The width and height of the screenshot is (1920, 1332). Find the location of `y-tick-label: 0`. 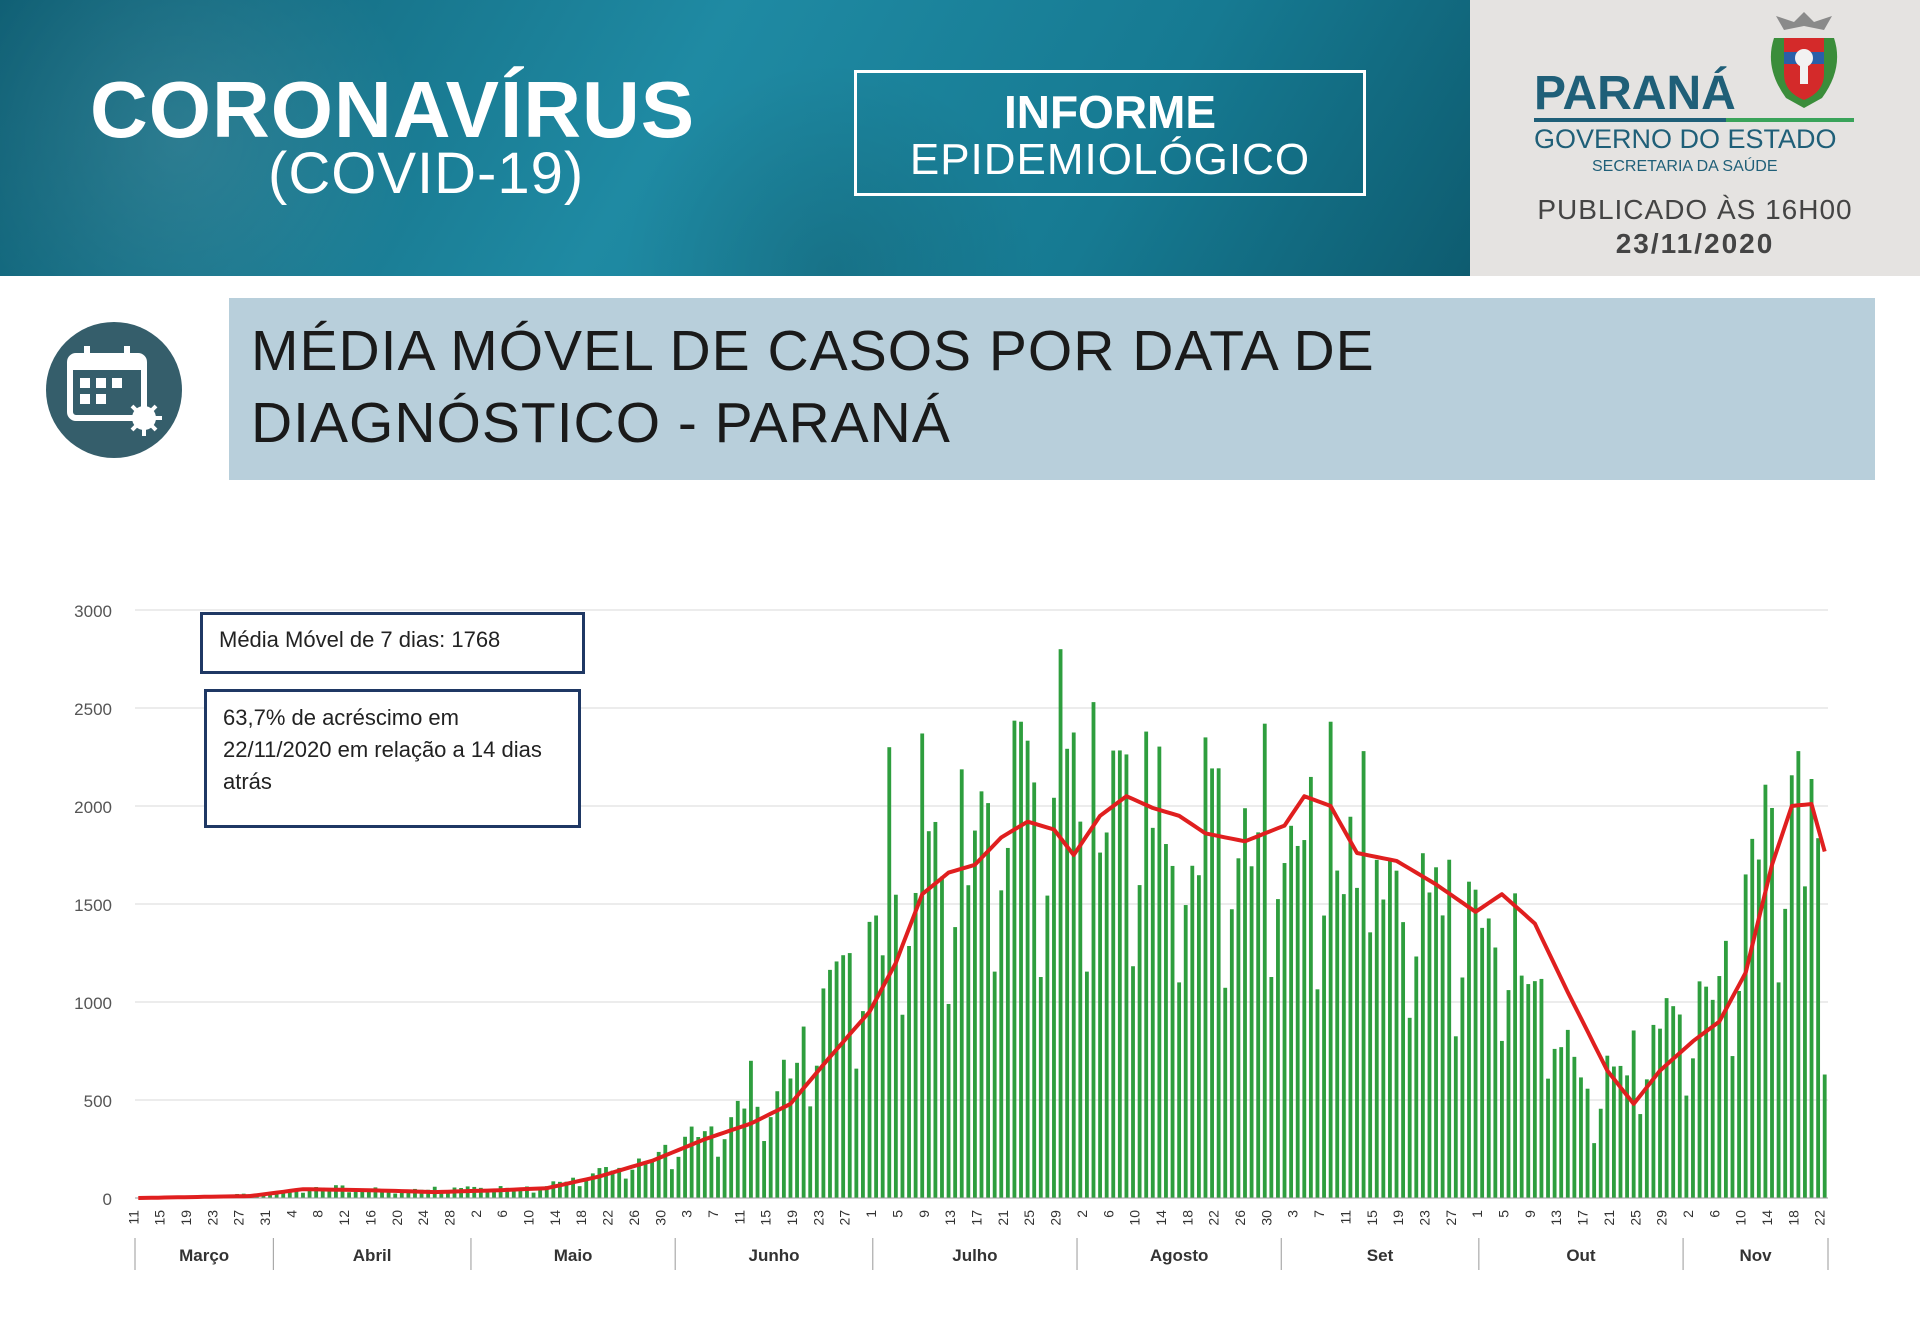

y-tick-label: 0 is located at coordinates (107, 1199).